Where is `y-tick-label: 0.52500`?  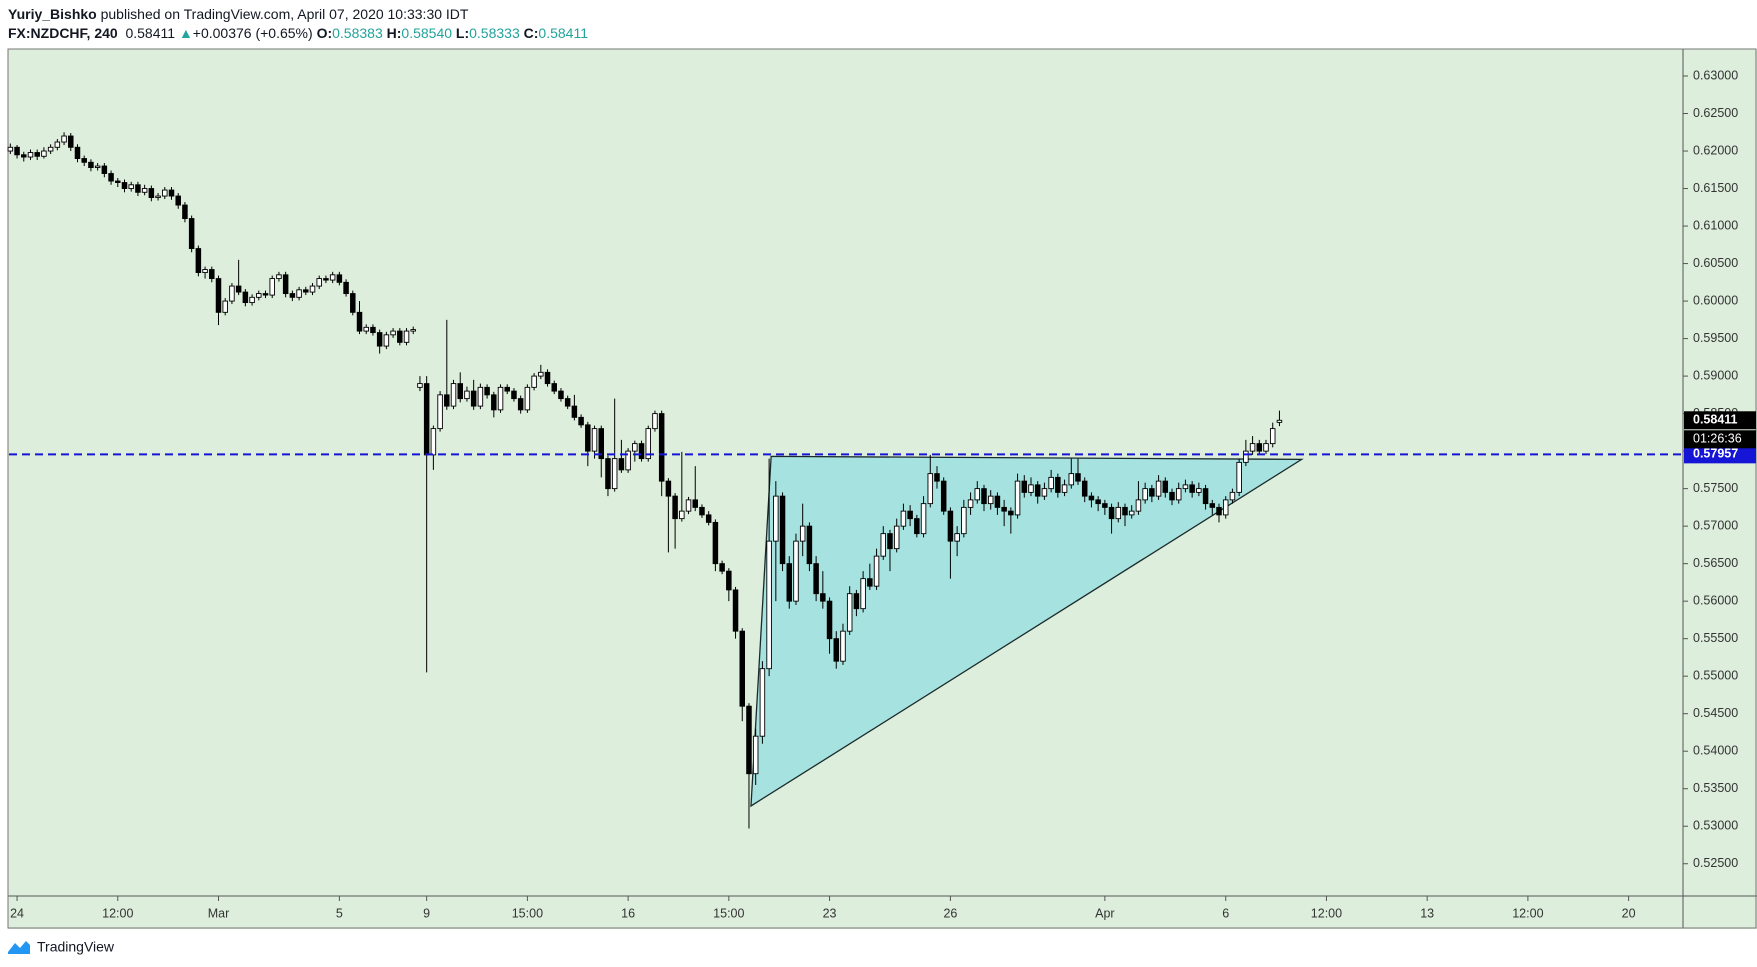 y-tick-label: 0.52500 is located at coordinates (1715, 863).